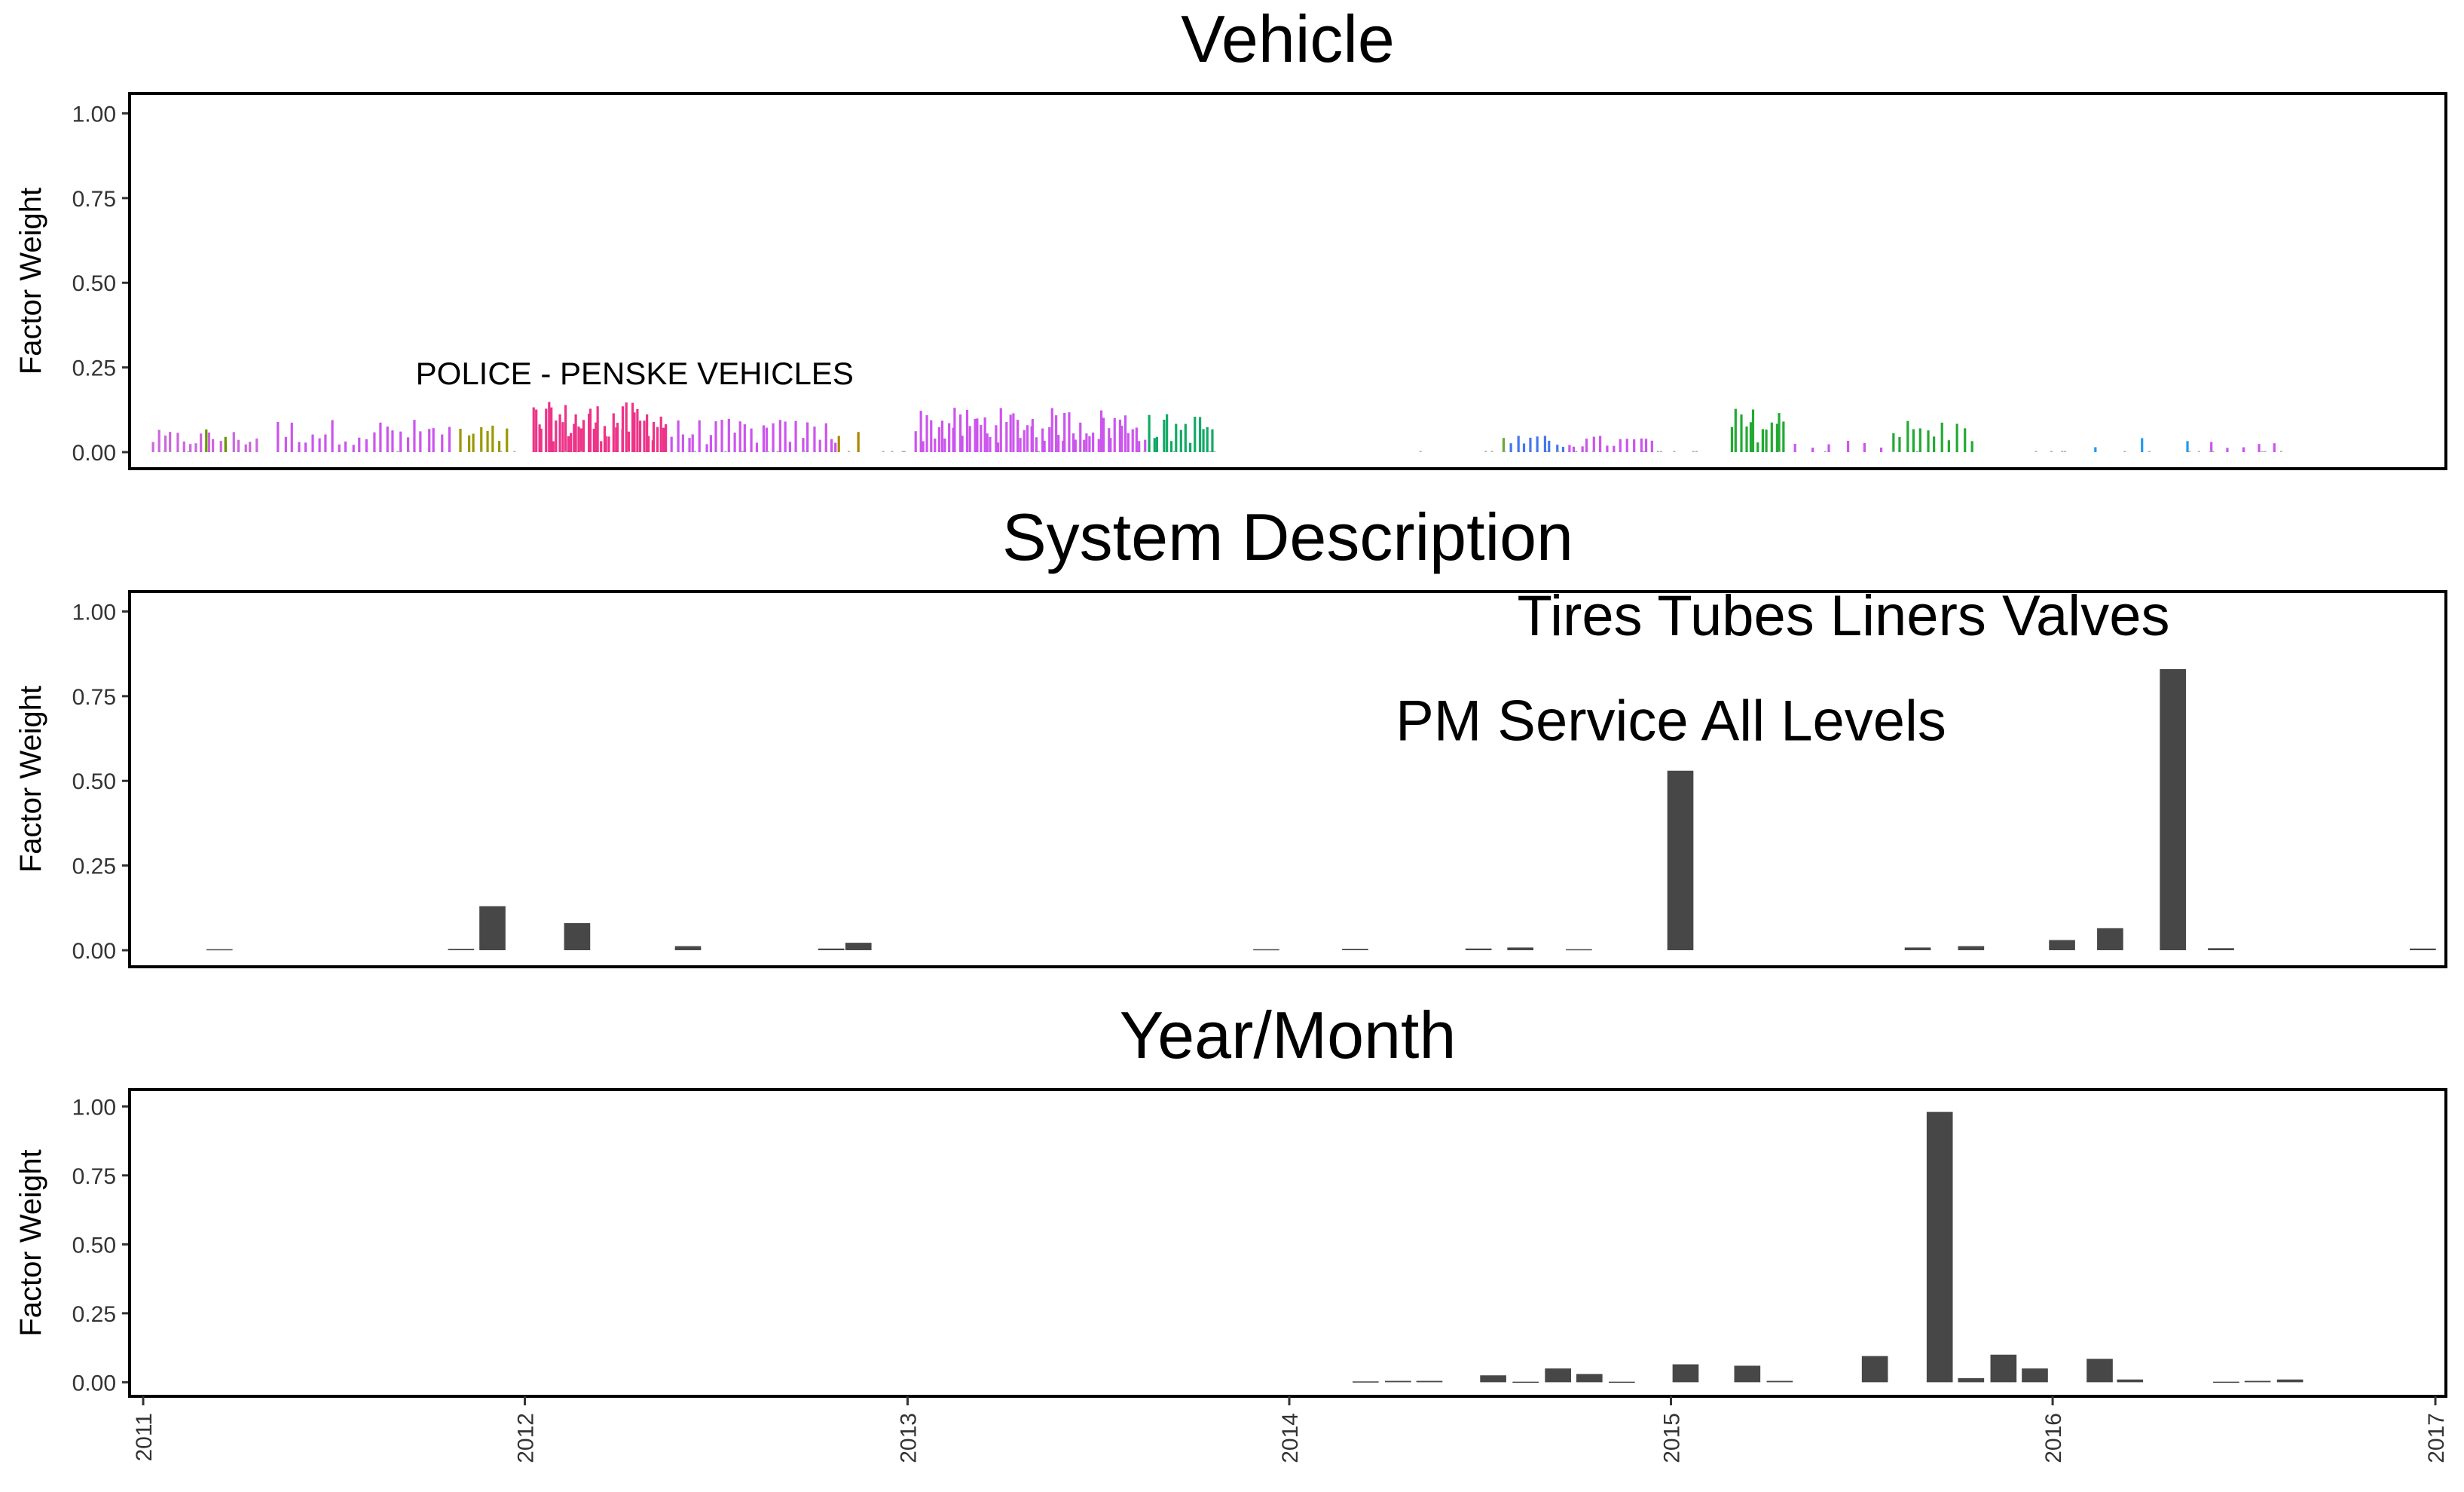  I want to click on x-tick-label: 2015, so click(1672, 1438).